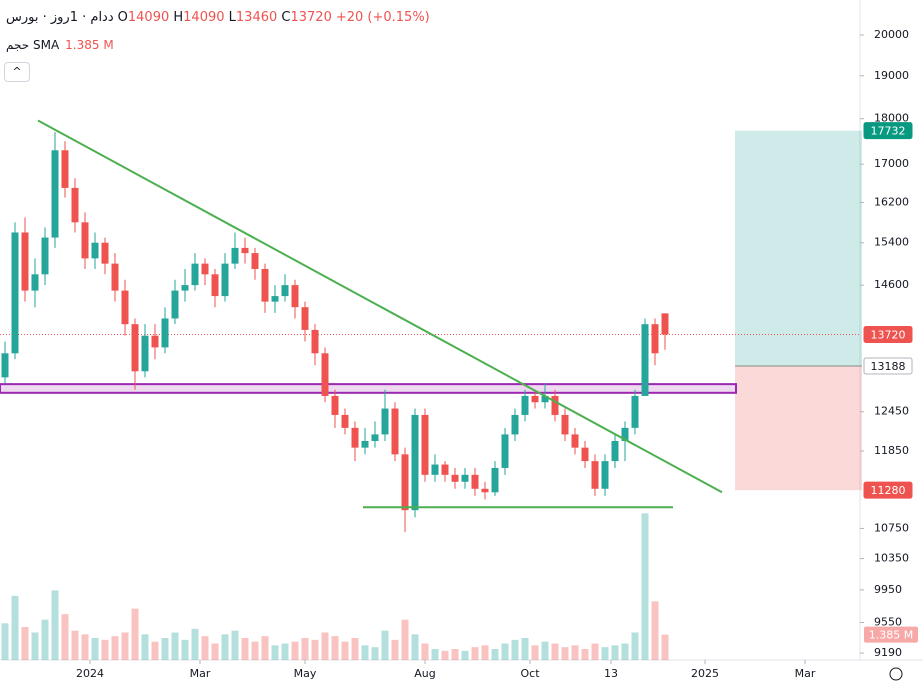 This screenshot has height=694, width=923. I want to click on support-zone, so click(368, 388).